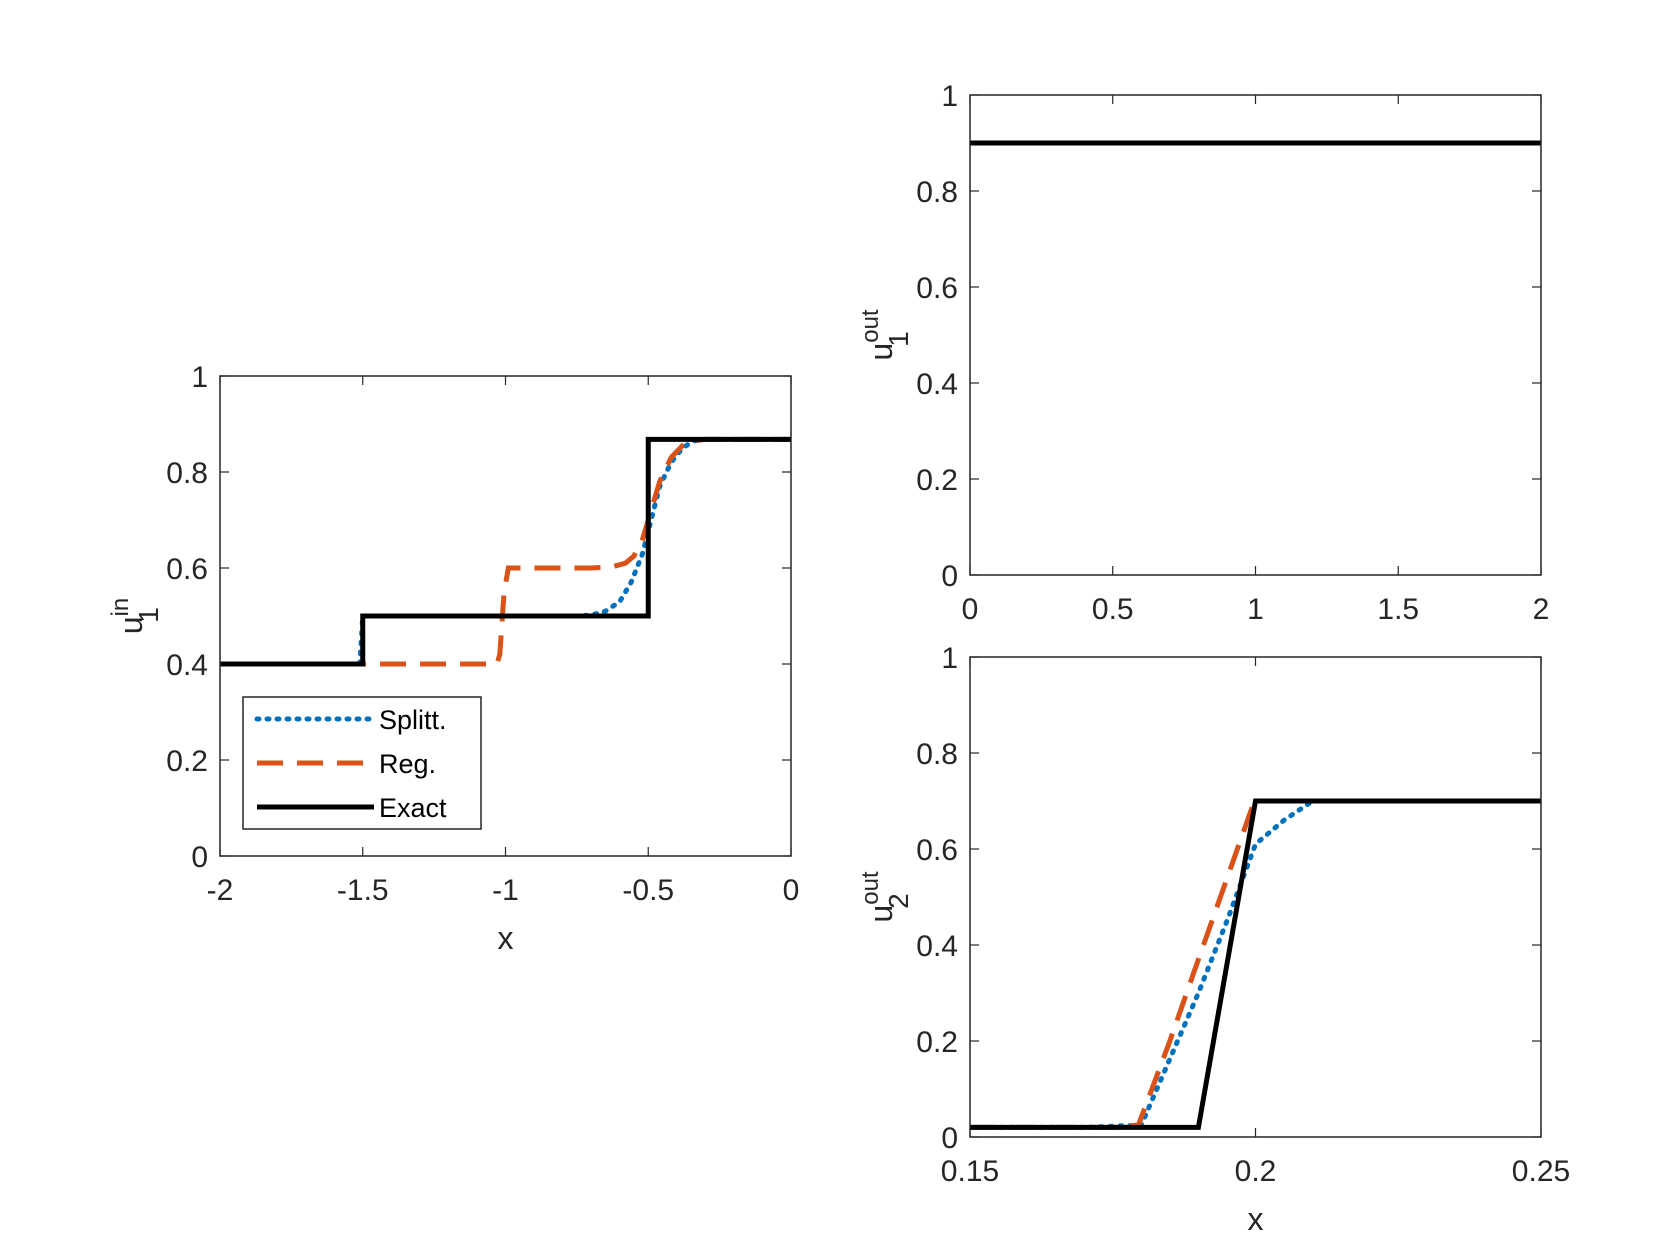 Image resolution: width=1680 pixels, height=1260 pixels. I want to click on bottom-right-ytick-label: 0.4, so click(937, 946).